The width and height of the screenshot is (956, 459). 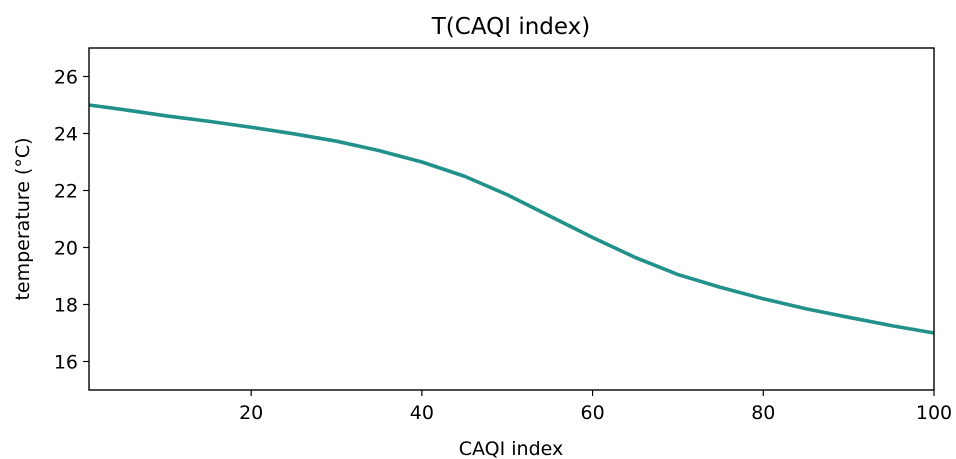 What do you see at coordinates (66, 306) in the screenshot?
I see `y-tick-label-18: 18` at bounding box center [66, 306].